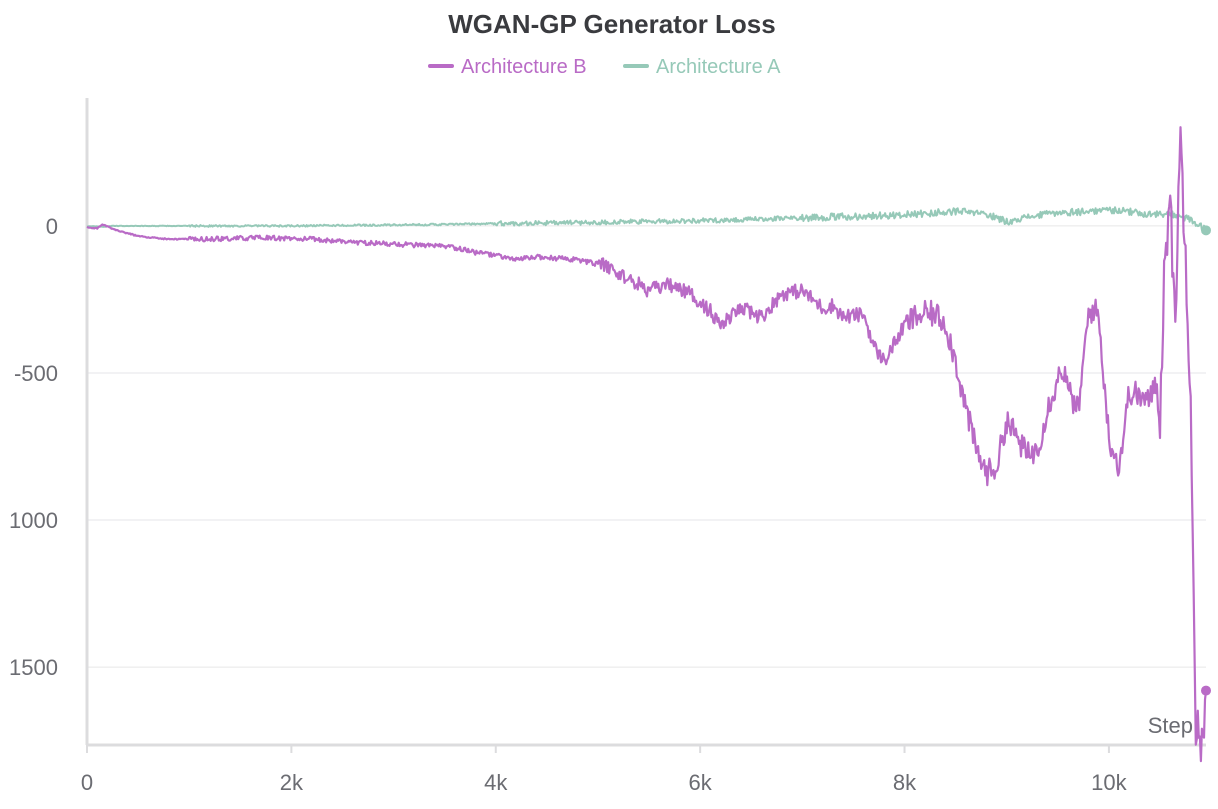  Describe the element at coordinates (905, 782) in the screenshot. I see `x-tick-label: 8k` at that location.